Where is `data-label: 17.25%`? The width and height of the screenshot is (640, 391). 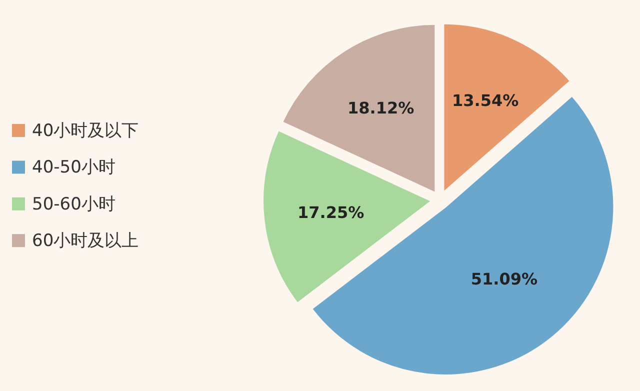
data-label: 17.25% is located at coordinates (331, 212).